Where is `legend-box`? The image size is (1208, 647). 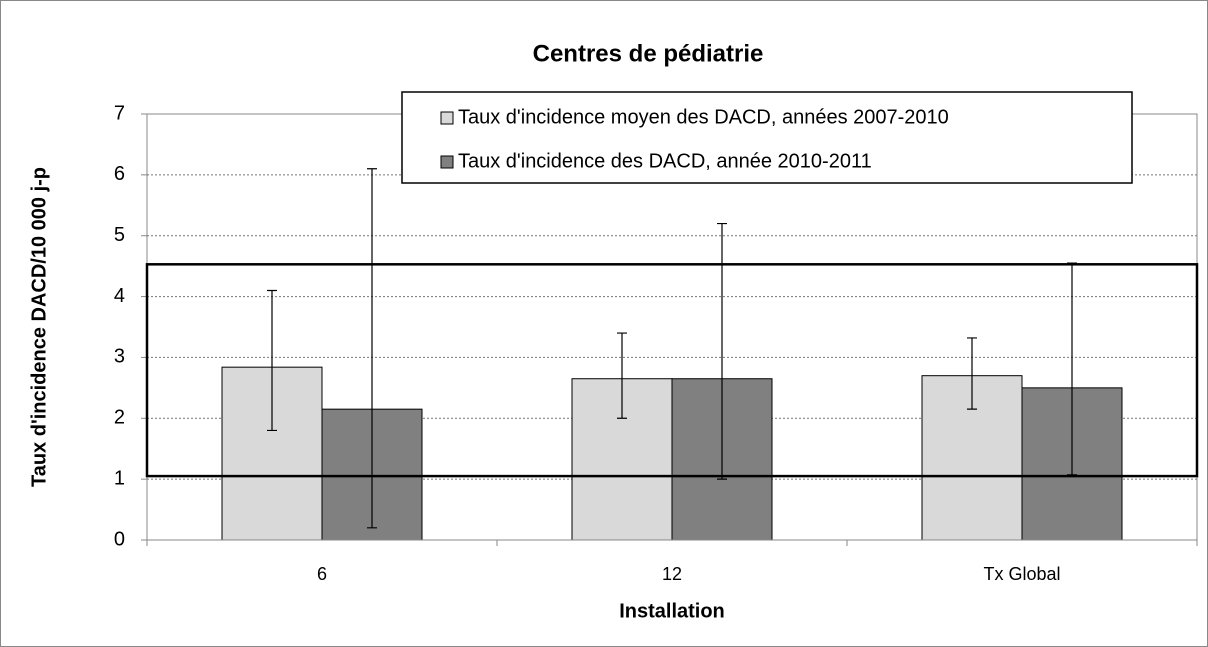
legend-box is located at coordinates (767, 137).